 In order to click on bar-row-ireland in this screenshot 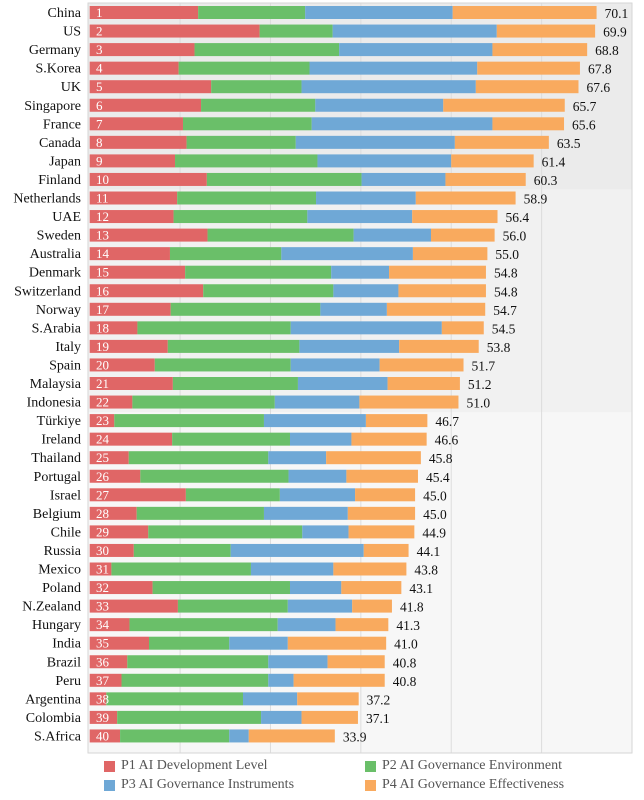, I will do `click(258, 439)`.